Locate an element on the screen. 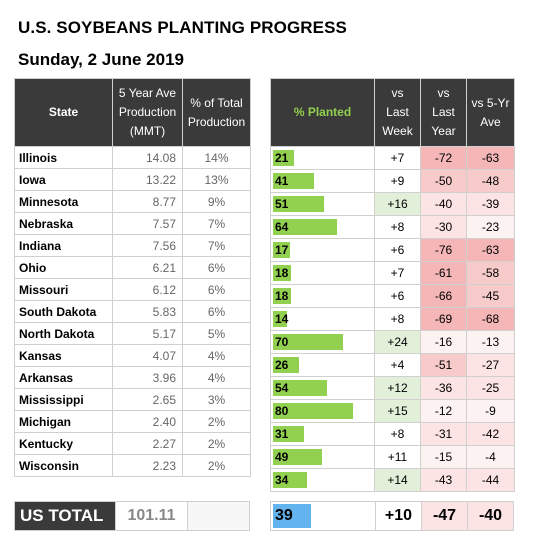 The image size is (535, 560). share-value: 5% is located at coordinates (216, 333).